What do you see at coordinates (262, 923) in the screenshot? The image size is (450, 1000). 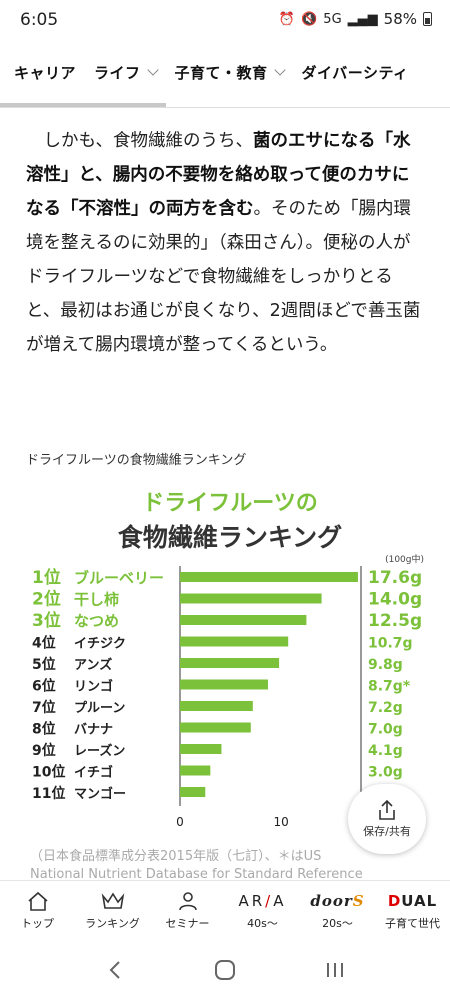 I see `bottom-nav-label: 40s〜` at bounding box center [262, 923].